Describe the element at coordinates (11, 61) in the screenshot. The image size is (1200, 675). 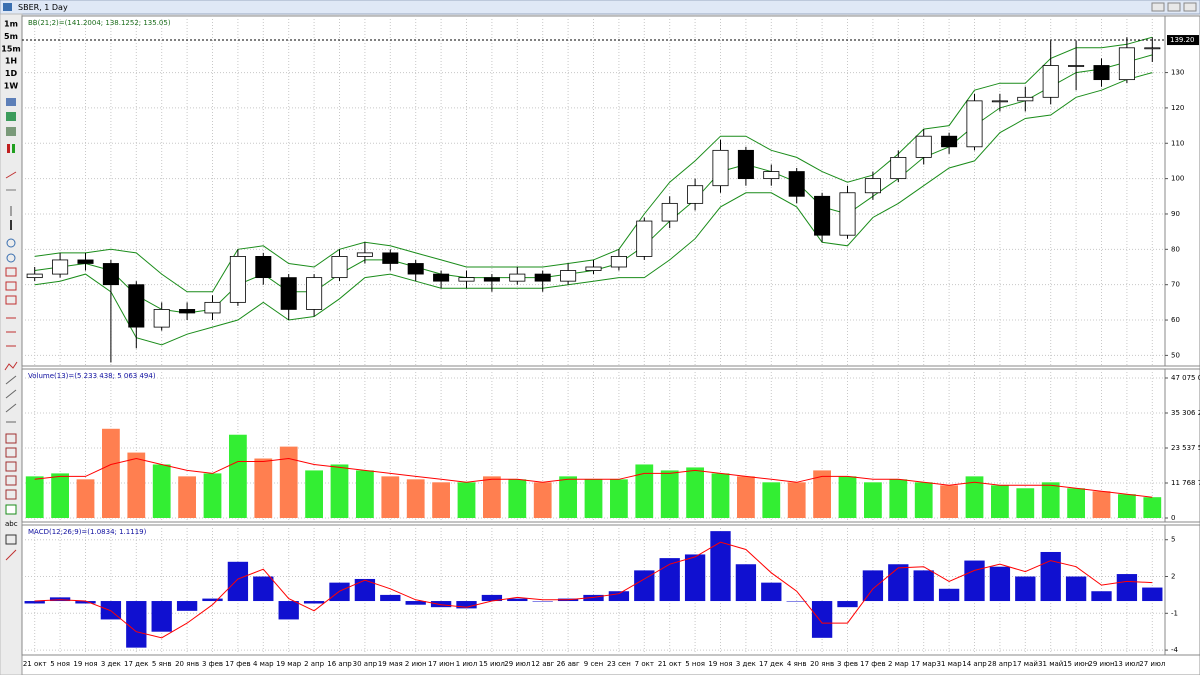
I see `timeframe-button: 1H` at that location.